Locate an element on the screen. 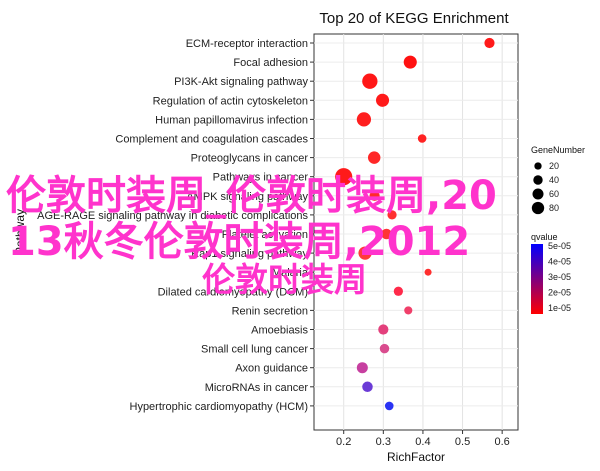 This screenshot has width=600, height=471. x-tick-label: 0.6 is located at coordinates (502, 442).